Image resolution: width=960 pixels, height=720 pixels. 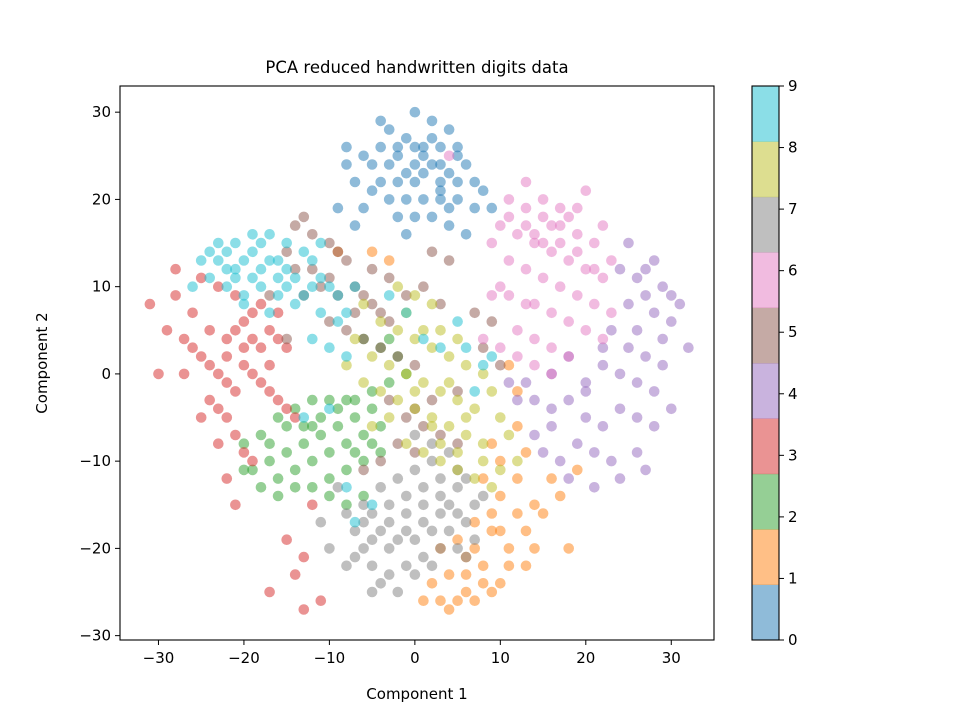 What do you see at coordinates (95, 548) in the screenshot?
I see `y-tick-label: −20` at bounding box center [95, 548].